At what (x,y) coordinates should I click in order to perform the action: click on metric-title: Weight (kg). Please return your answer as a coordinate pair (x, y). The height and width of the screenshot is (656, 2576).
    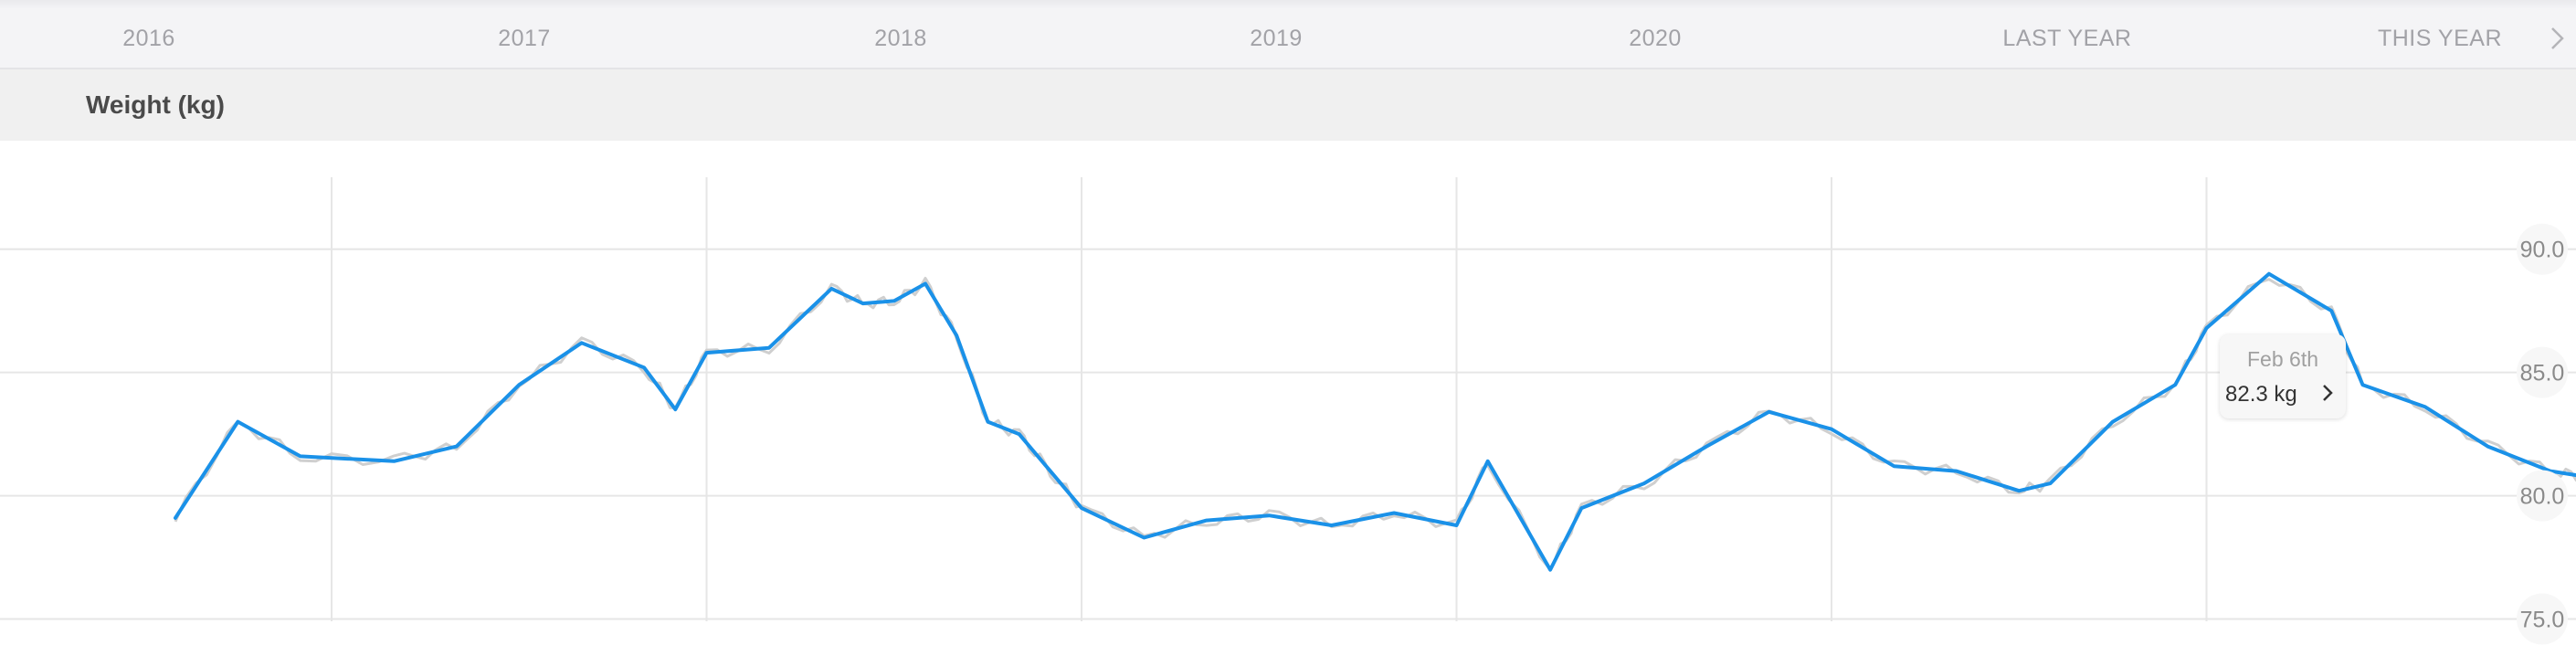
    Looking at the image, I should click on (155, 104).